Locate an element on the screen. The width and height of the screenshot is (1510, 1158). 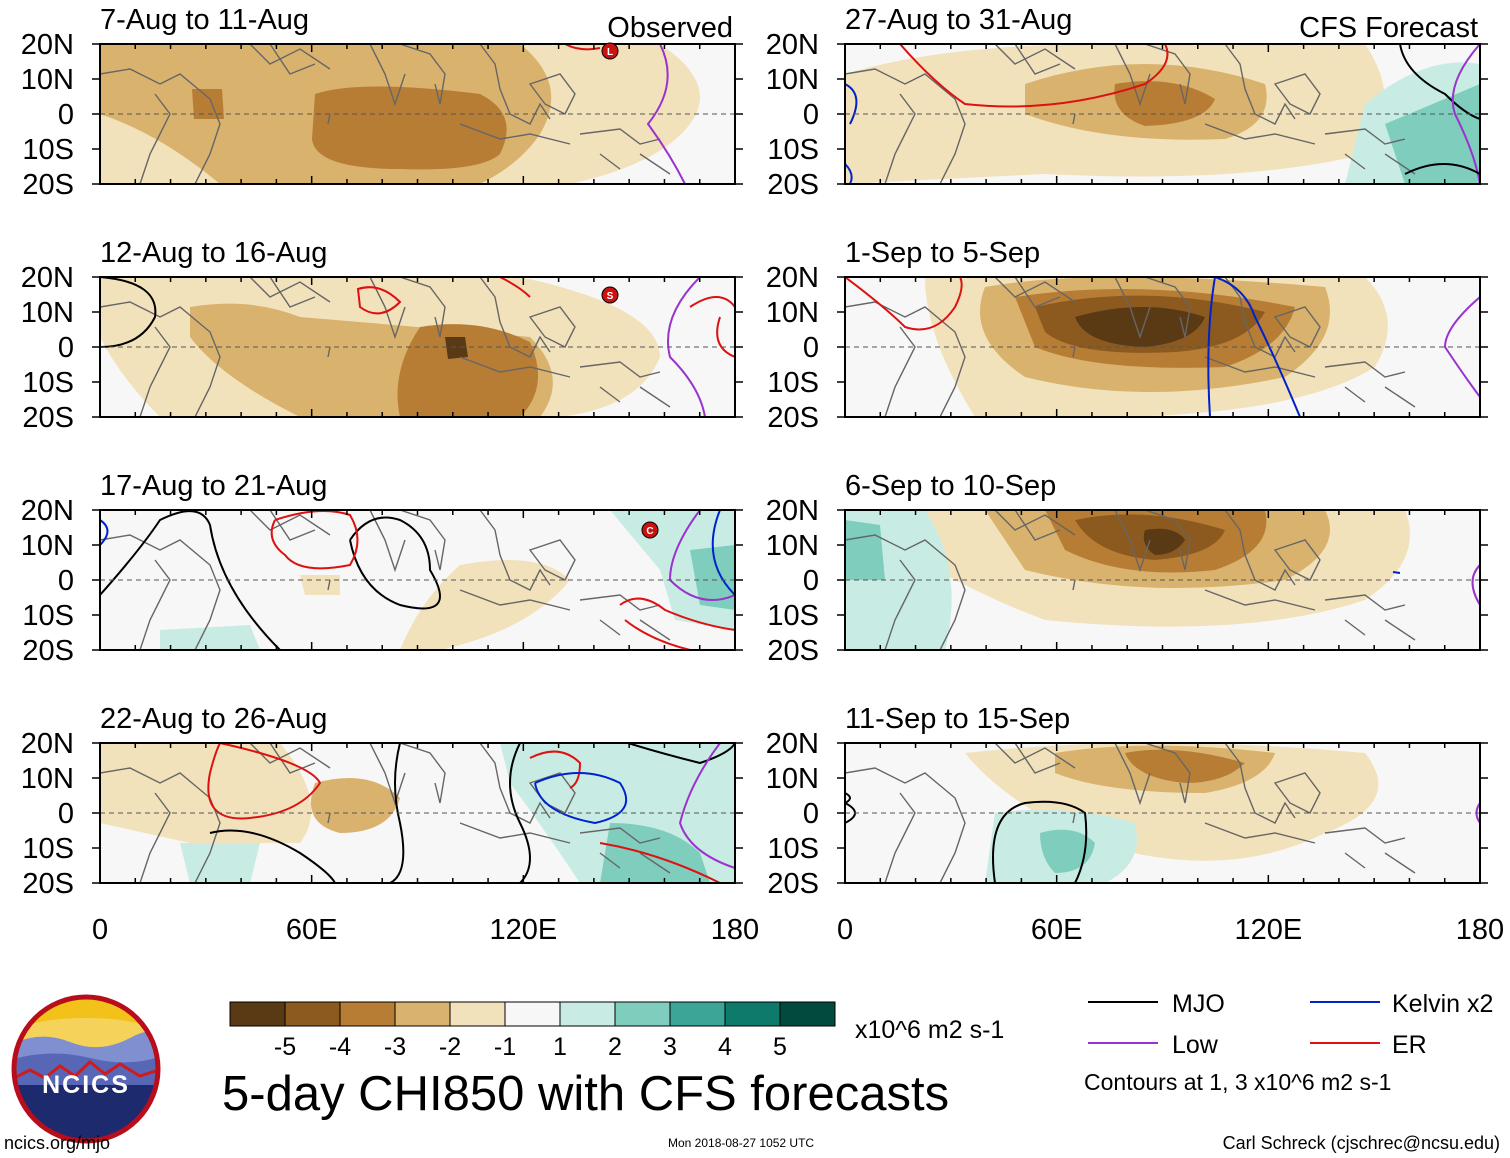
panel-period-title: 12-Aug to 16-Aug is located at coordinates (213, 253).